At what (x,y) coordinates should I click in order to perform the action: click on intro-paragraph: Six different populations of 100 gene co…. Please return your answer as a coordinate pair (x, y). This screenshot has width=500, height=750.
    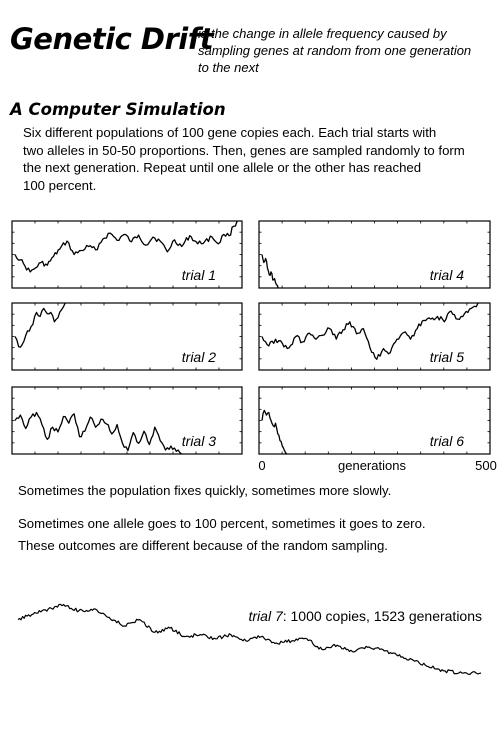
    Looking at the image, I should click on (258, 159).